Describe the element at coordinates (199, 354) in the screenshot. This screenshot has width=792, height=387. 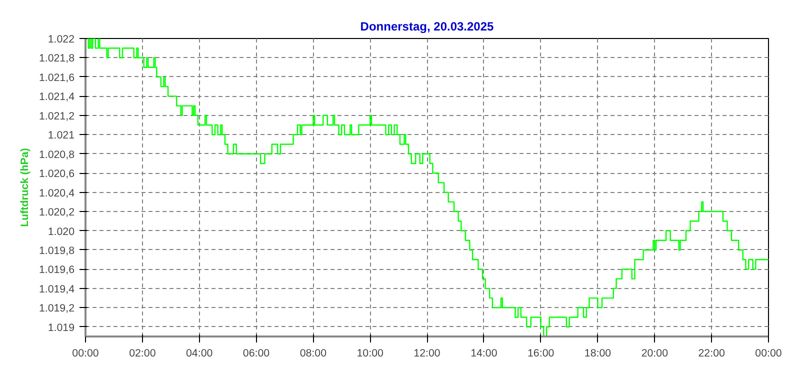
I see `x-tick-label: 04:00` at that location.